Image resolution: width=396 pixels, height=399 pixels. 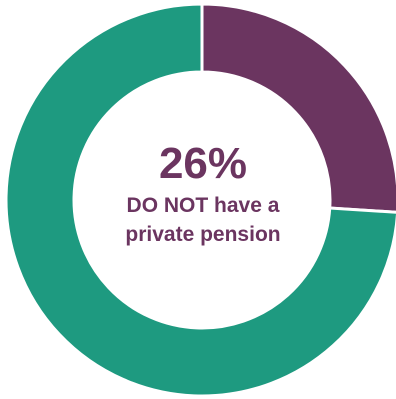 I want to click on center-caption-line-1: DO NOT have a, so click(x=203, y=205).